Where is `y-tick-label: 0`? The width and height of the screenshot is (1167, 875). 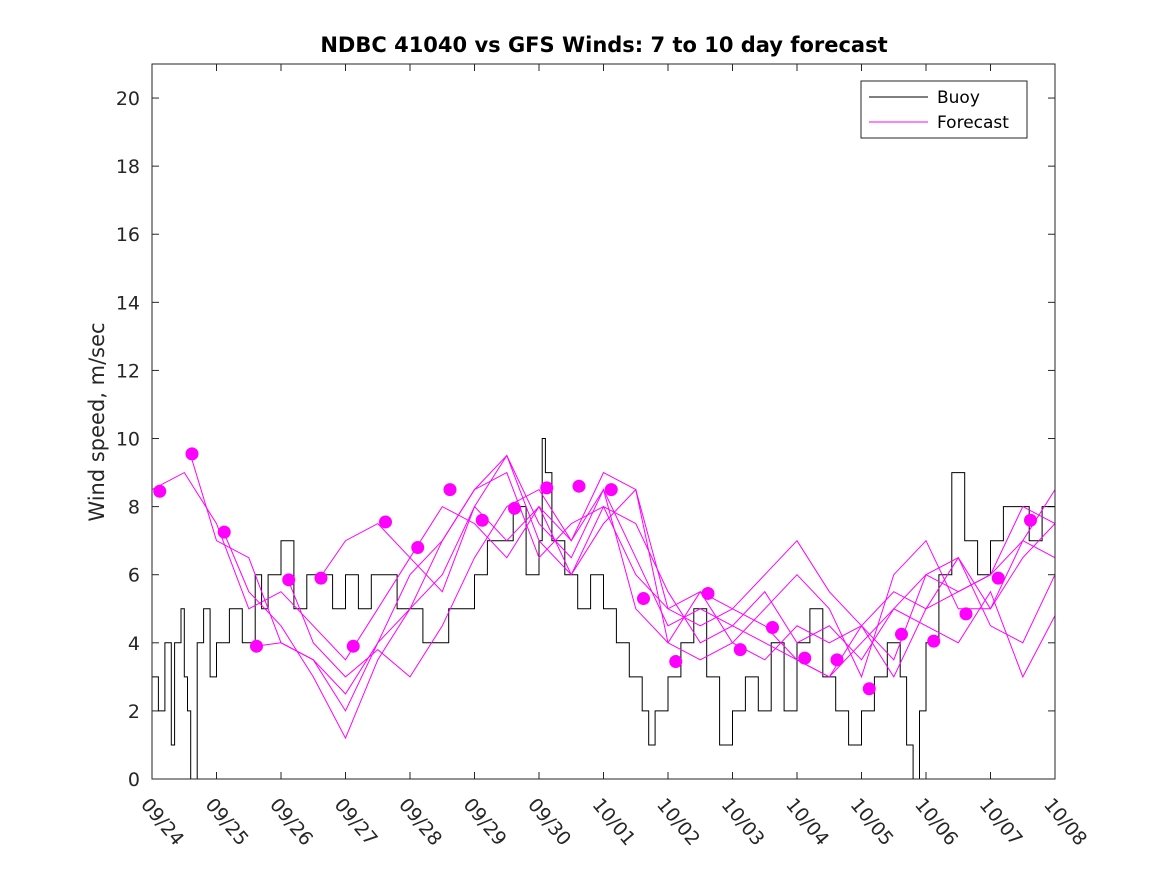
y-tick-label: 0 is located at coordinates (134, 780).